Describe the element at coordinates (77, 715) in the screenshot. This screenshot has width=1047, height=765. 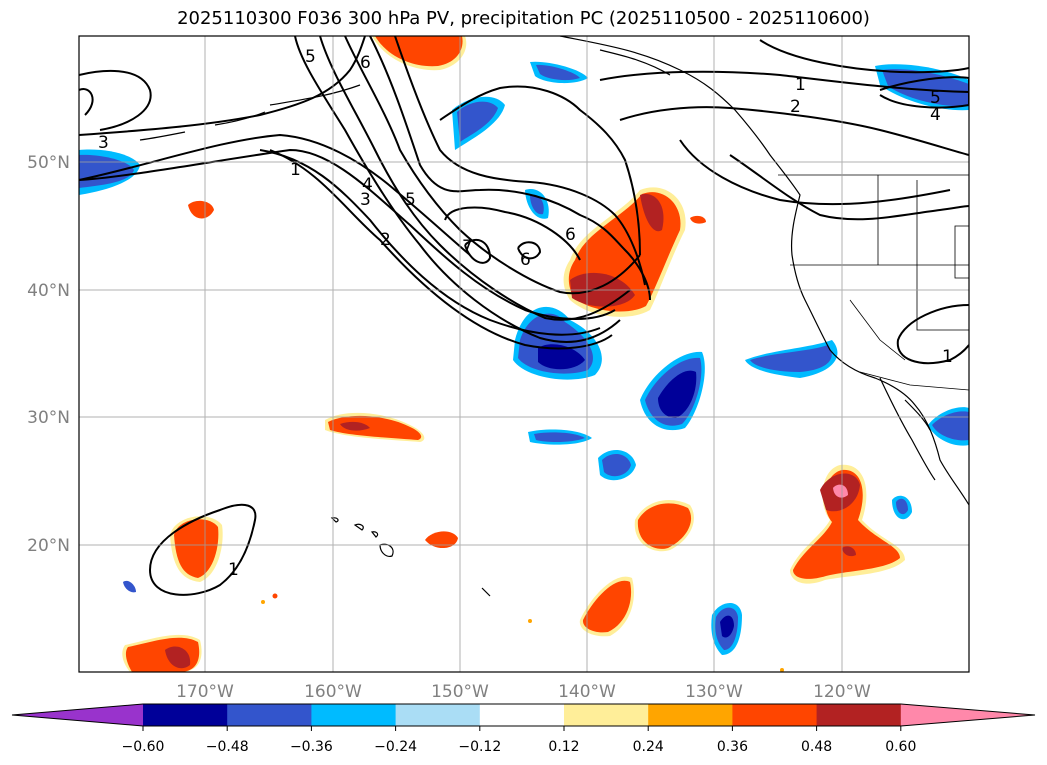
I see `colorbar-extend-low` at that location.